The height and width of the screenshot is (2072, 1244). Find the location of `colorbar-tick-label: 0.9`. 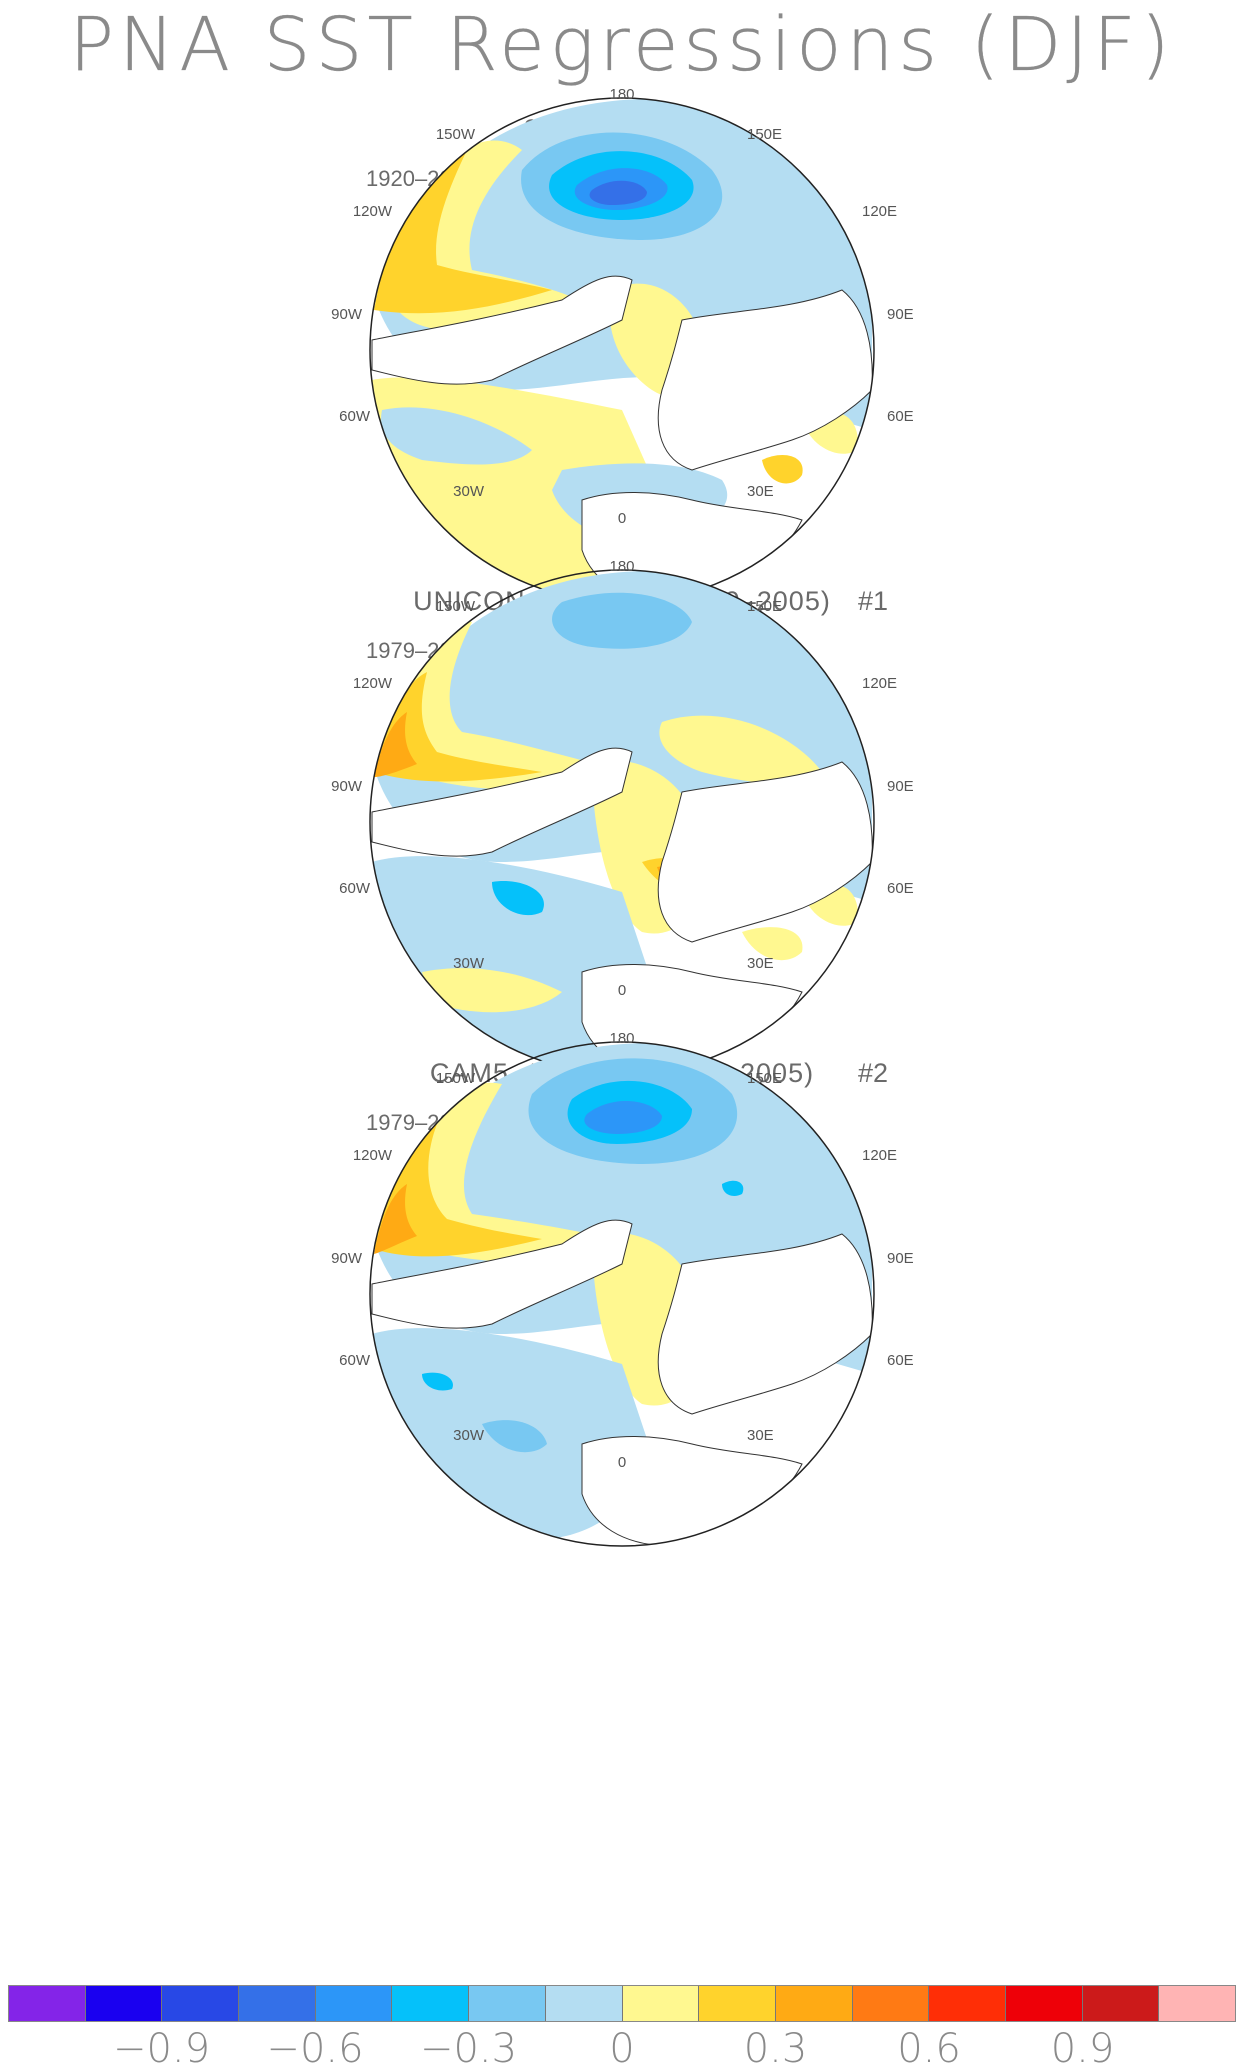

colorbar-tick-label: 0.9 is located at coordinates (1082, 2049).